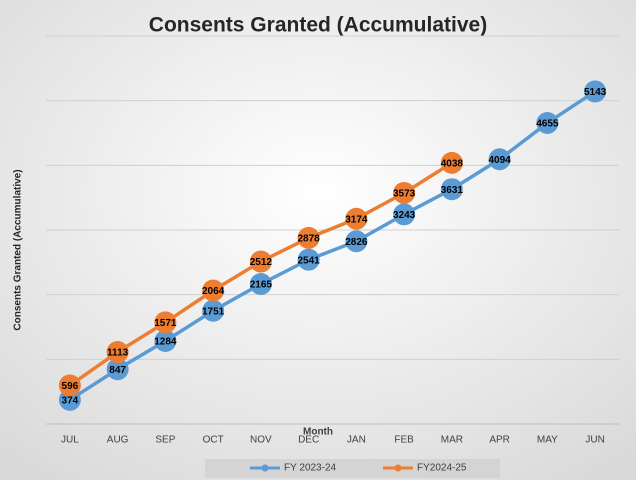 This screenshot has height=480, width=636. I want to click on data-label: 2512, so click(261, 262).